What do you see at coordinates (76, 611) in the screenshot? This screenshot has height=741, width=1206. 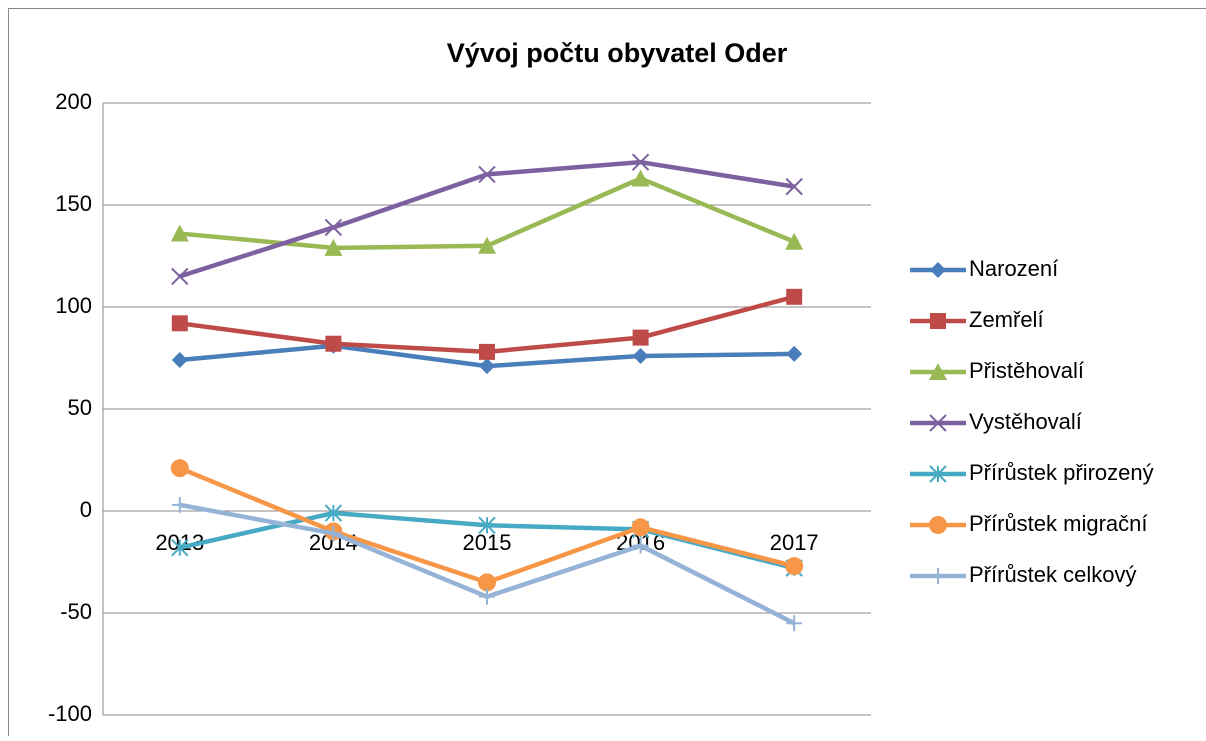 I see `y-tick-label: -50` at bounding box center [76, 611].